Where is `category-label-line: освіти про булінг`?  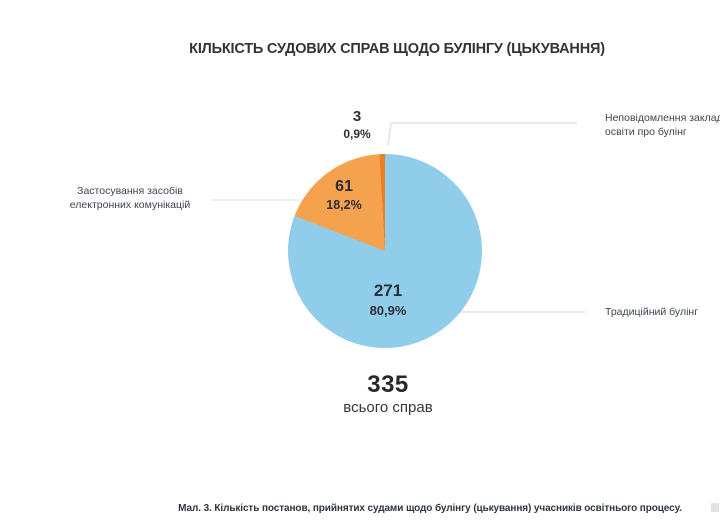 category-label-line: освіти про булінг is located at coordinates (646, 132).